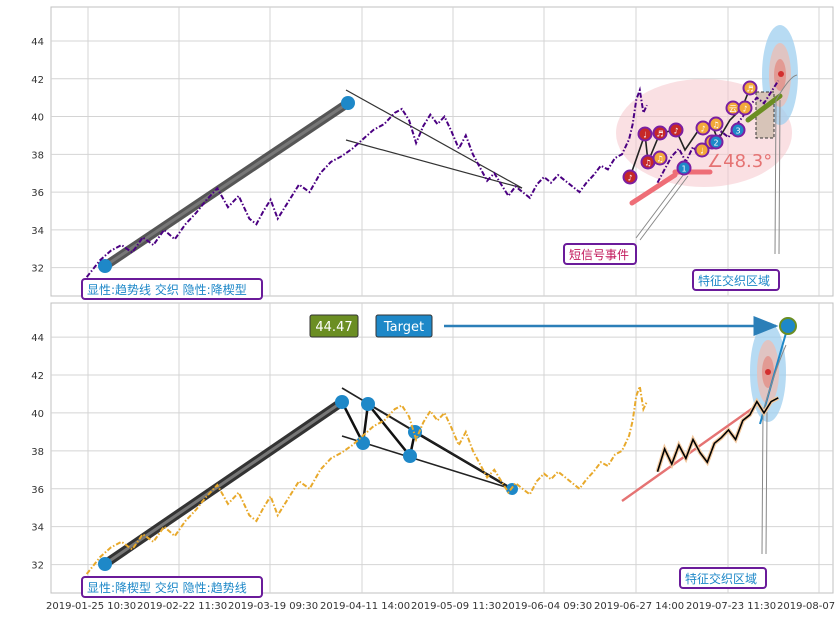  What do you see at coordinates (348, 103) in the screenshot?
I see `trend-end-marker` at bounding box center [348, 103].